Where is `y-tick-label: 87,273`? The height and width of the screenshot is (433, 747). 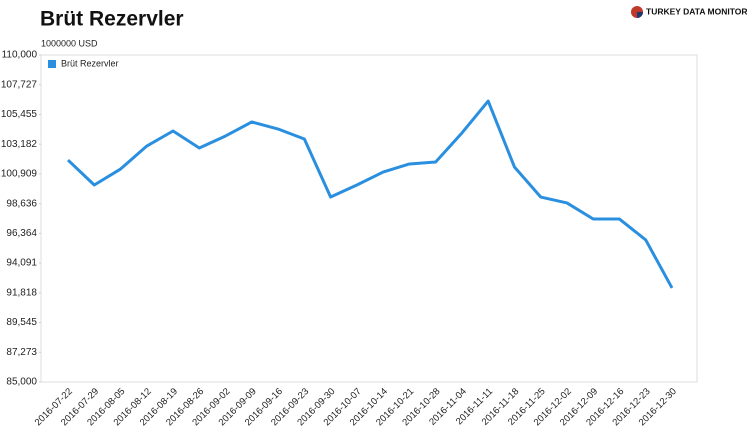
y-tick-label: 87,273 is located at coordinates (21, 352).